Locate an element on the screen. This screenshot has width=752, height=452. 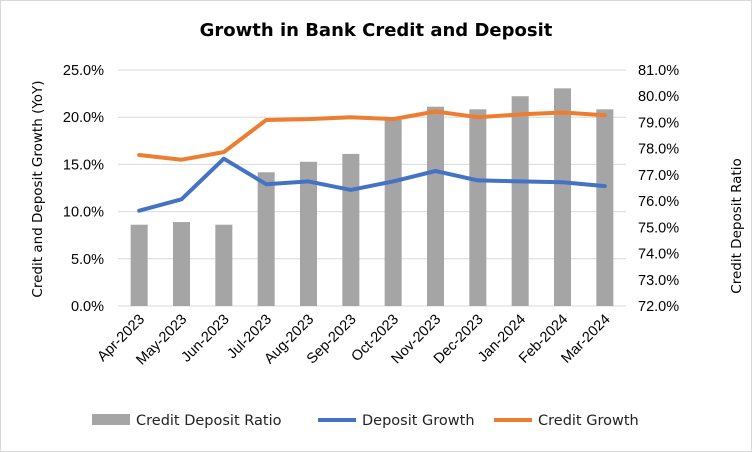
line-series is located at coordinates (372, 161).